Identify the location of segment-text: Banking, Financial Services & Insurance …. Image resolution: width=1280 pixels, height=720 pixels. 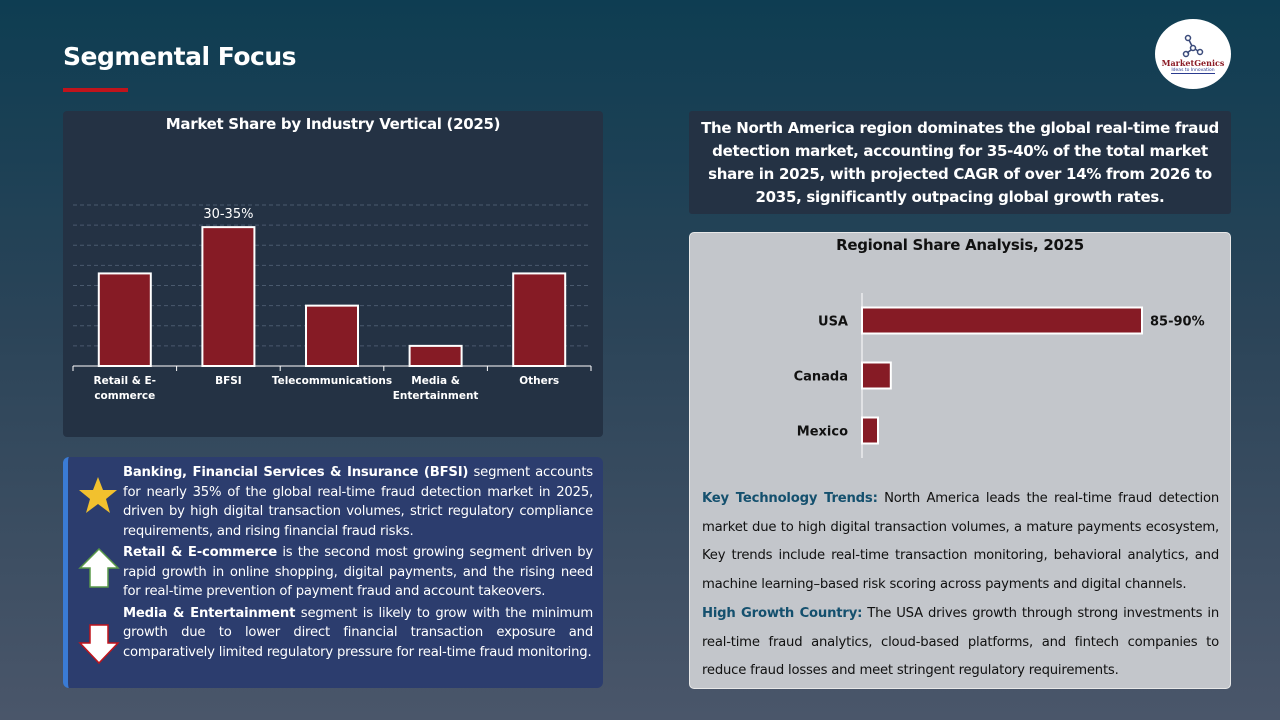
(358, 502).